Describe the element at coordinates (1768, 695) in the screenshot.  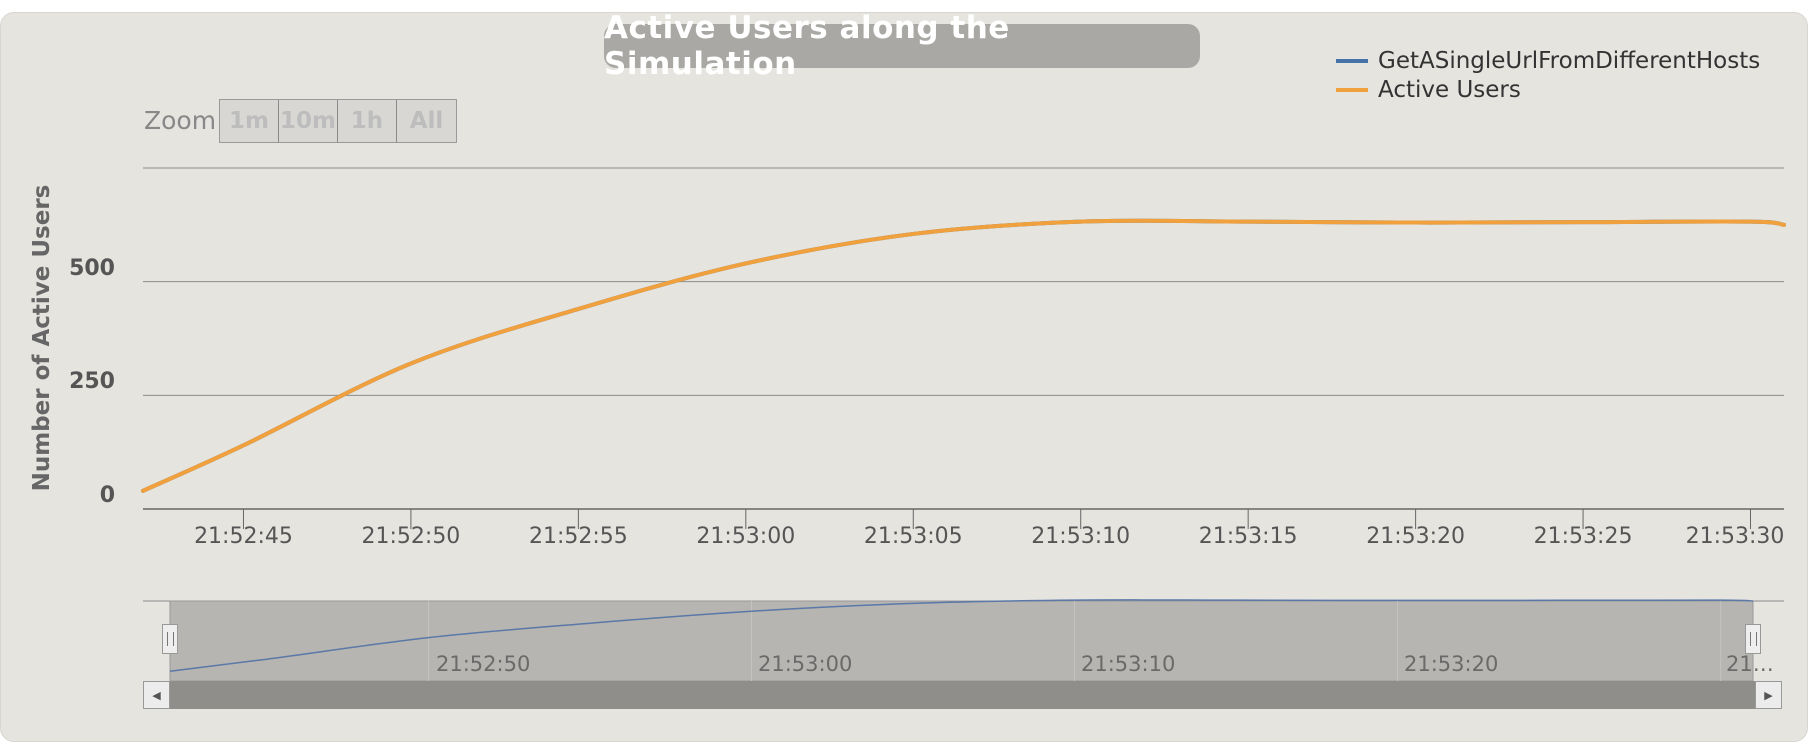
I see `scrollbar-right-arrow-icon: ▶` at that location.